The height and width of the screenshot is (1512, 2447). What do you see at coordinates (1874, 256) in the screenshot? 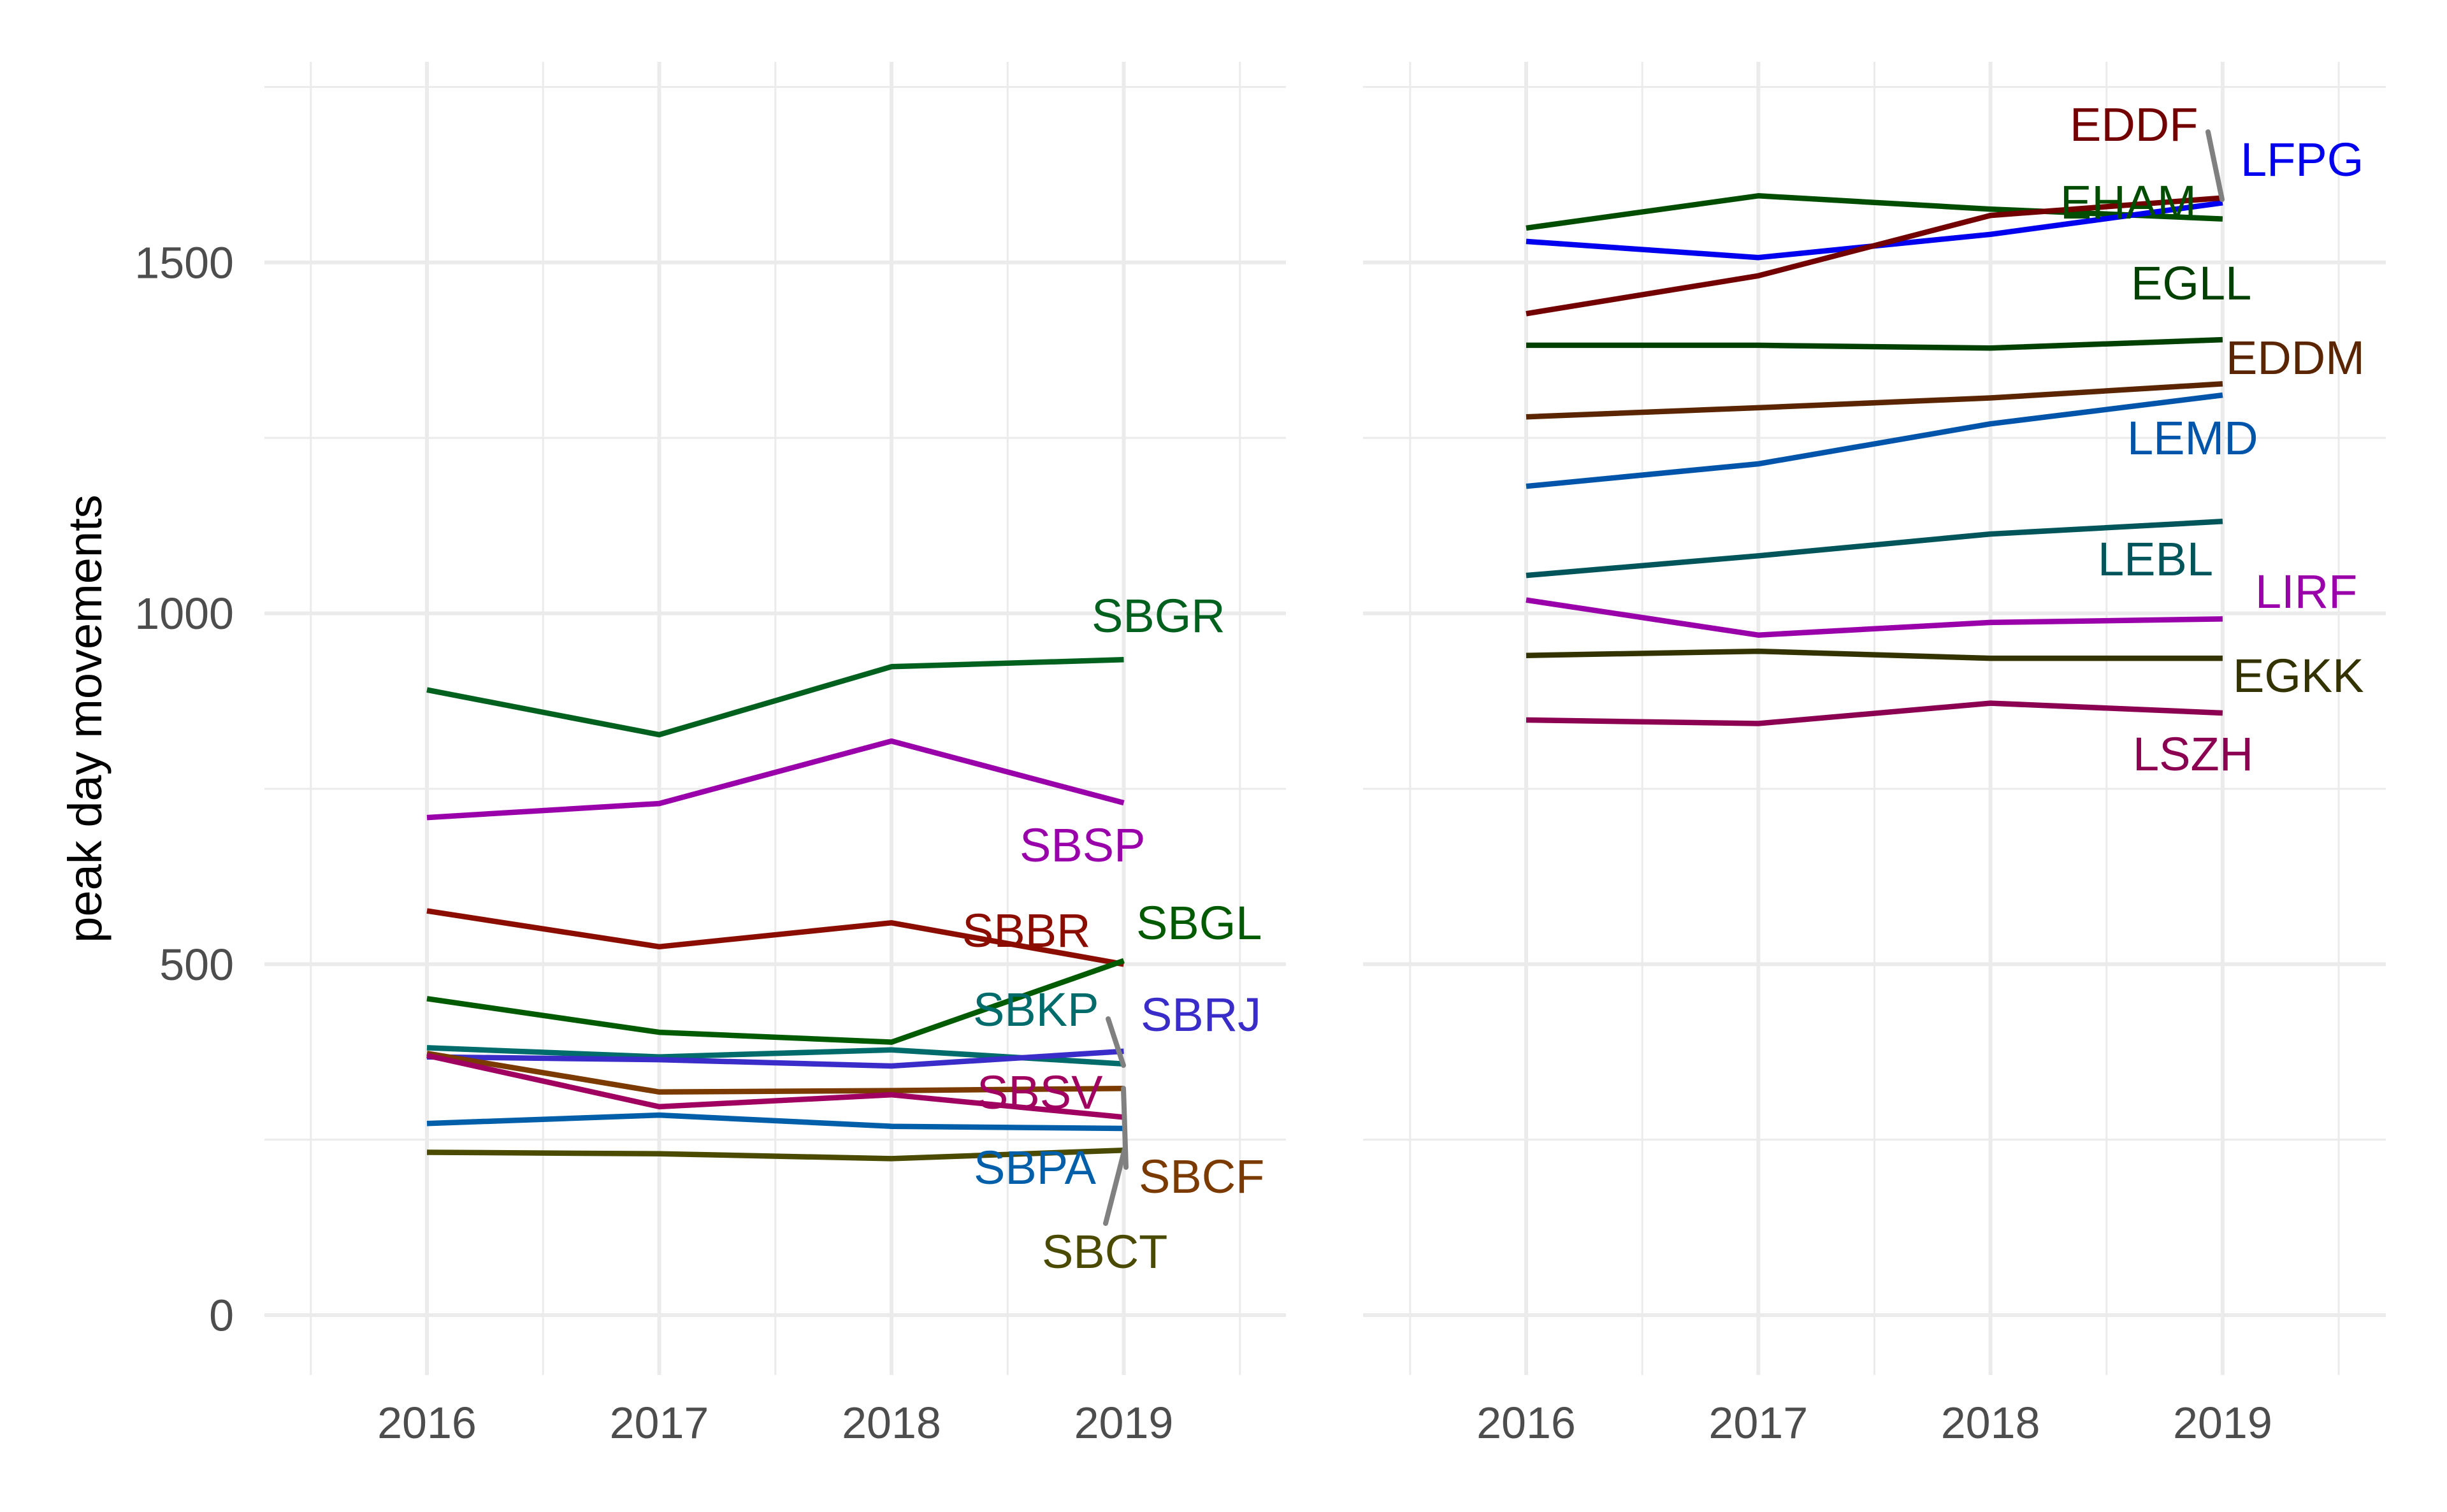
I see `series-line-eddf` at bounding box center [1874, 256].